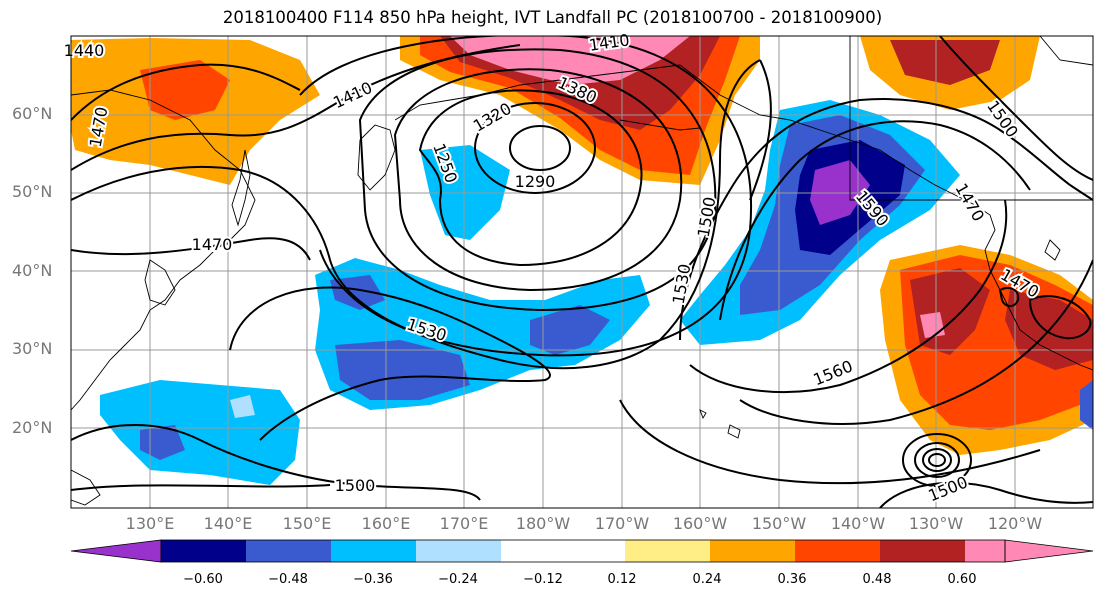  What do you see at coordinates (32, 113) in the screenshot?
I see `lat-label: 60°N` at bounding box center [32, 113].